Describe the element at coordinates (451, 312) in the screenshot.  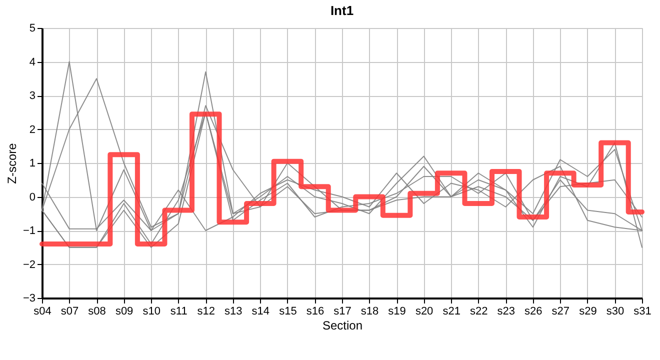
I see `x-tick-label: s21` at that location.